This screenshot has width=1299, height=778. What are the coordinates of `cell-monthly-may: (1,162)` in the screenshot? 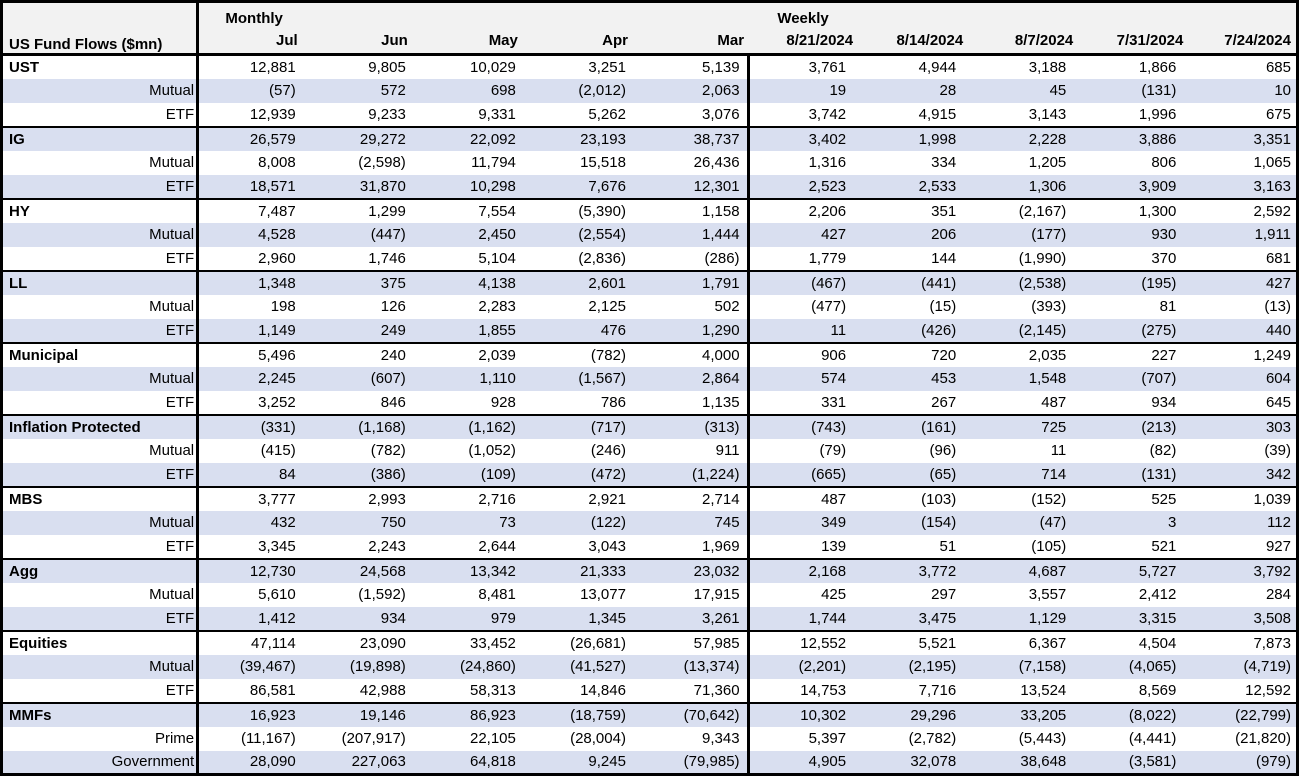 It's located at (472, 426).